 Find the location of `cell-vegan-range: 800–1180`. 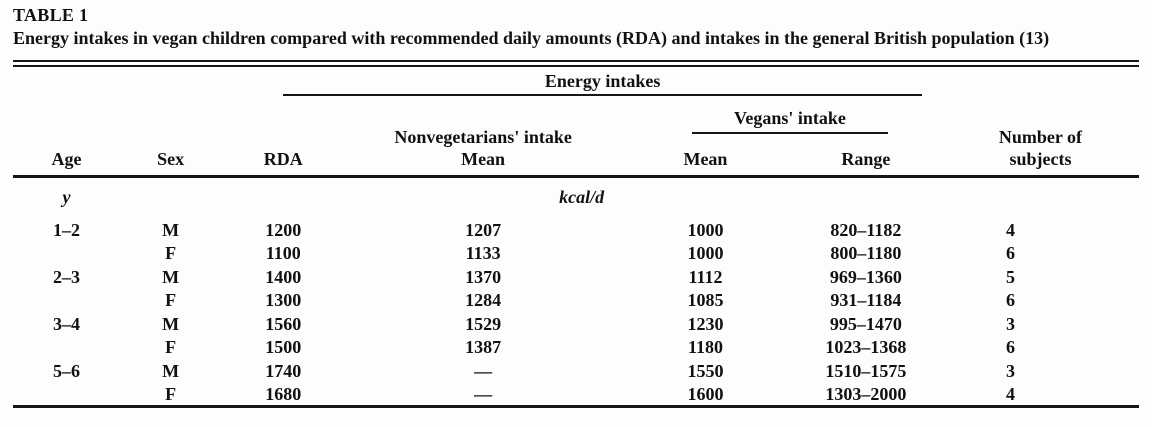

cell-vegan-range: 800–1180 is located at coordinates (866, 253).